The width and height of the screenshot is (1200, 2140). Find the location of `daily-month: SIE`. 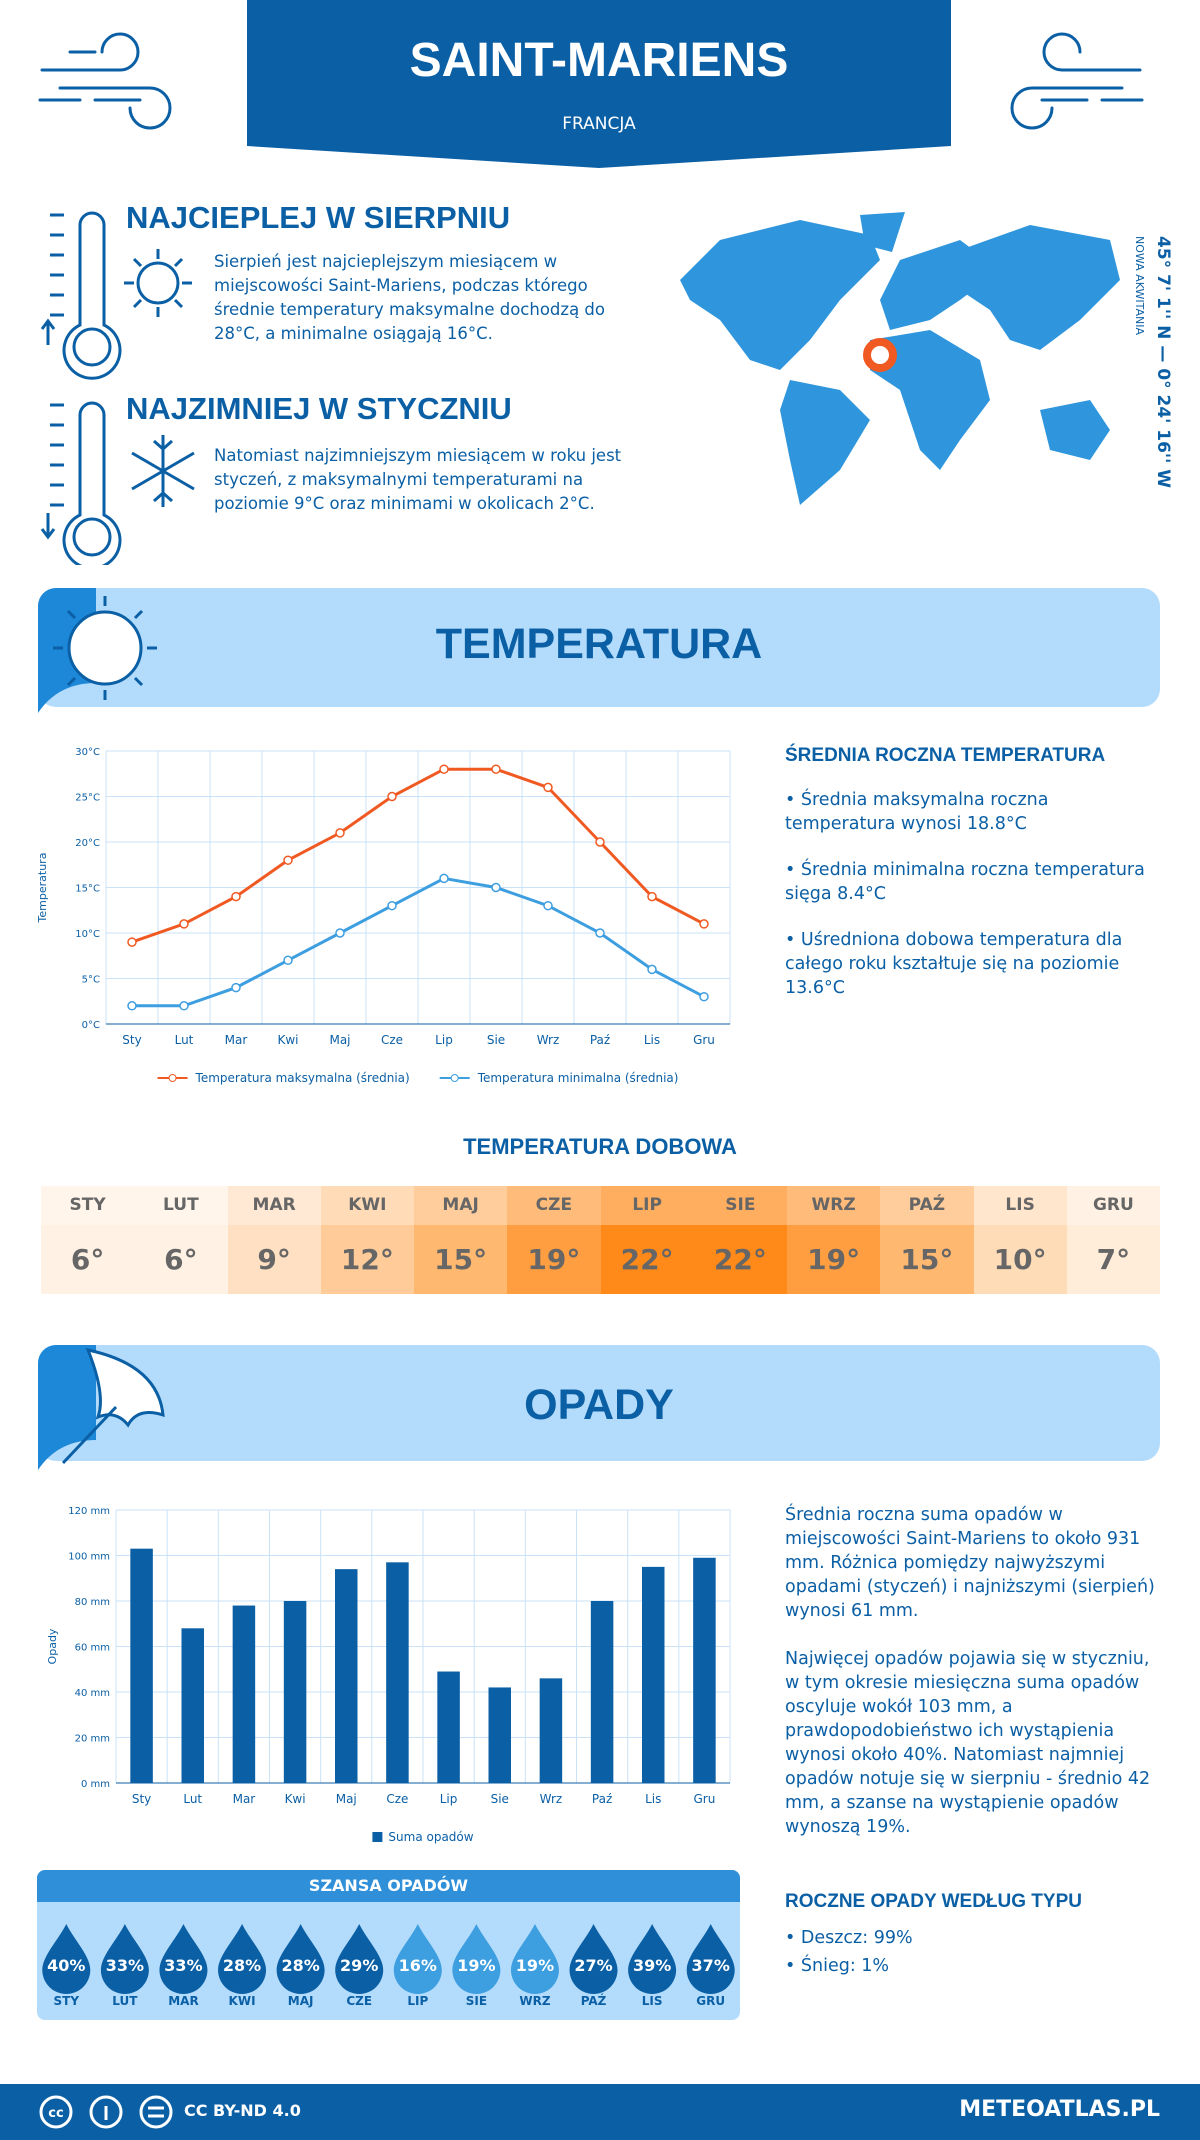

daily-month: SIE is located at coordinates (740, 1205).